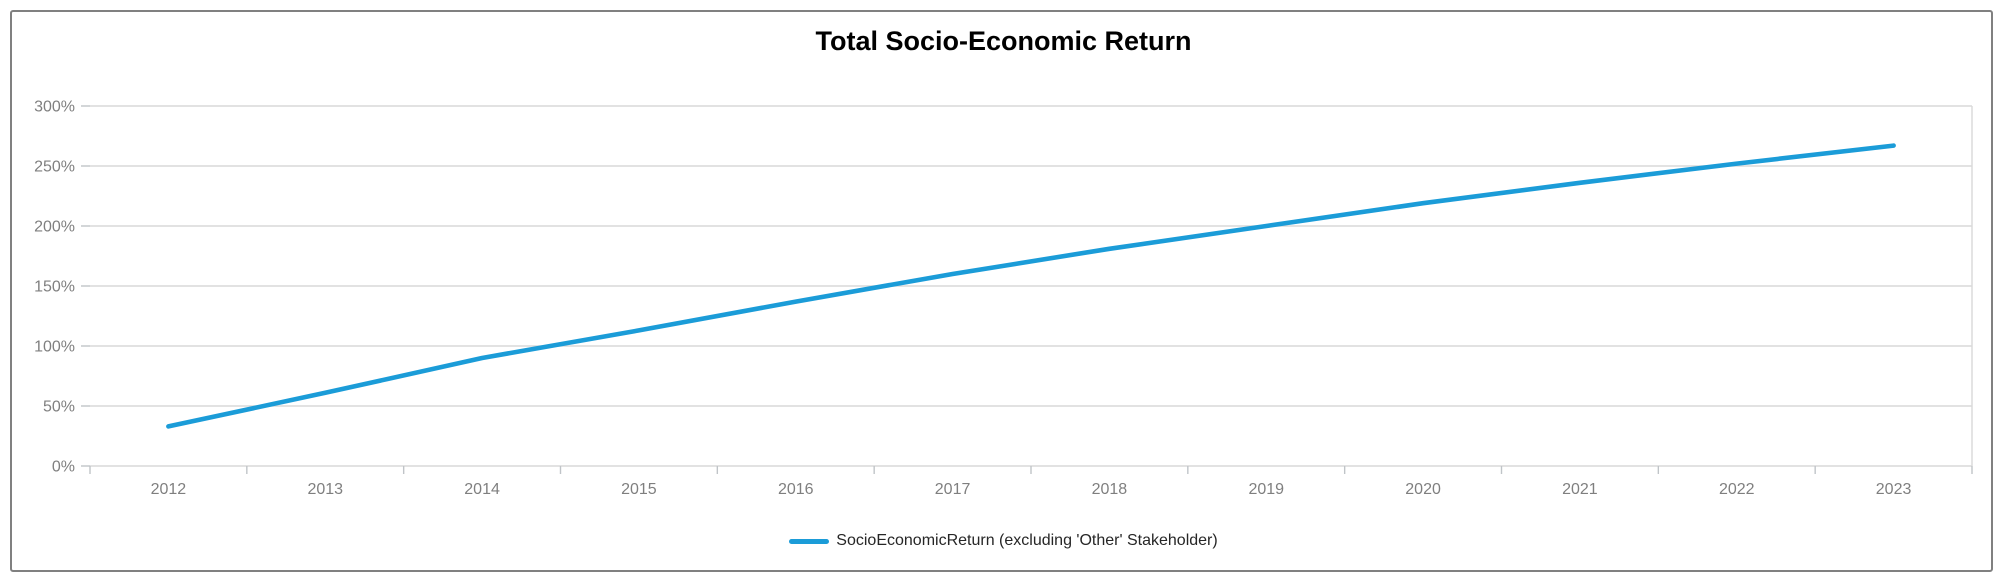  What do you see at coordinates (1003, 41) in the screenshot?
I see `chart-title: Total Socio-Economic Return` at bounding box center [1003, 41].